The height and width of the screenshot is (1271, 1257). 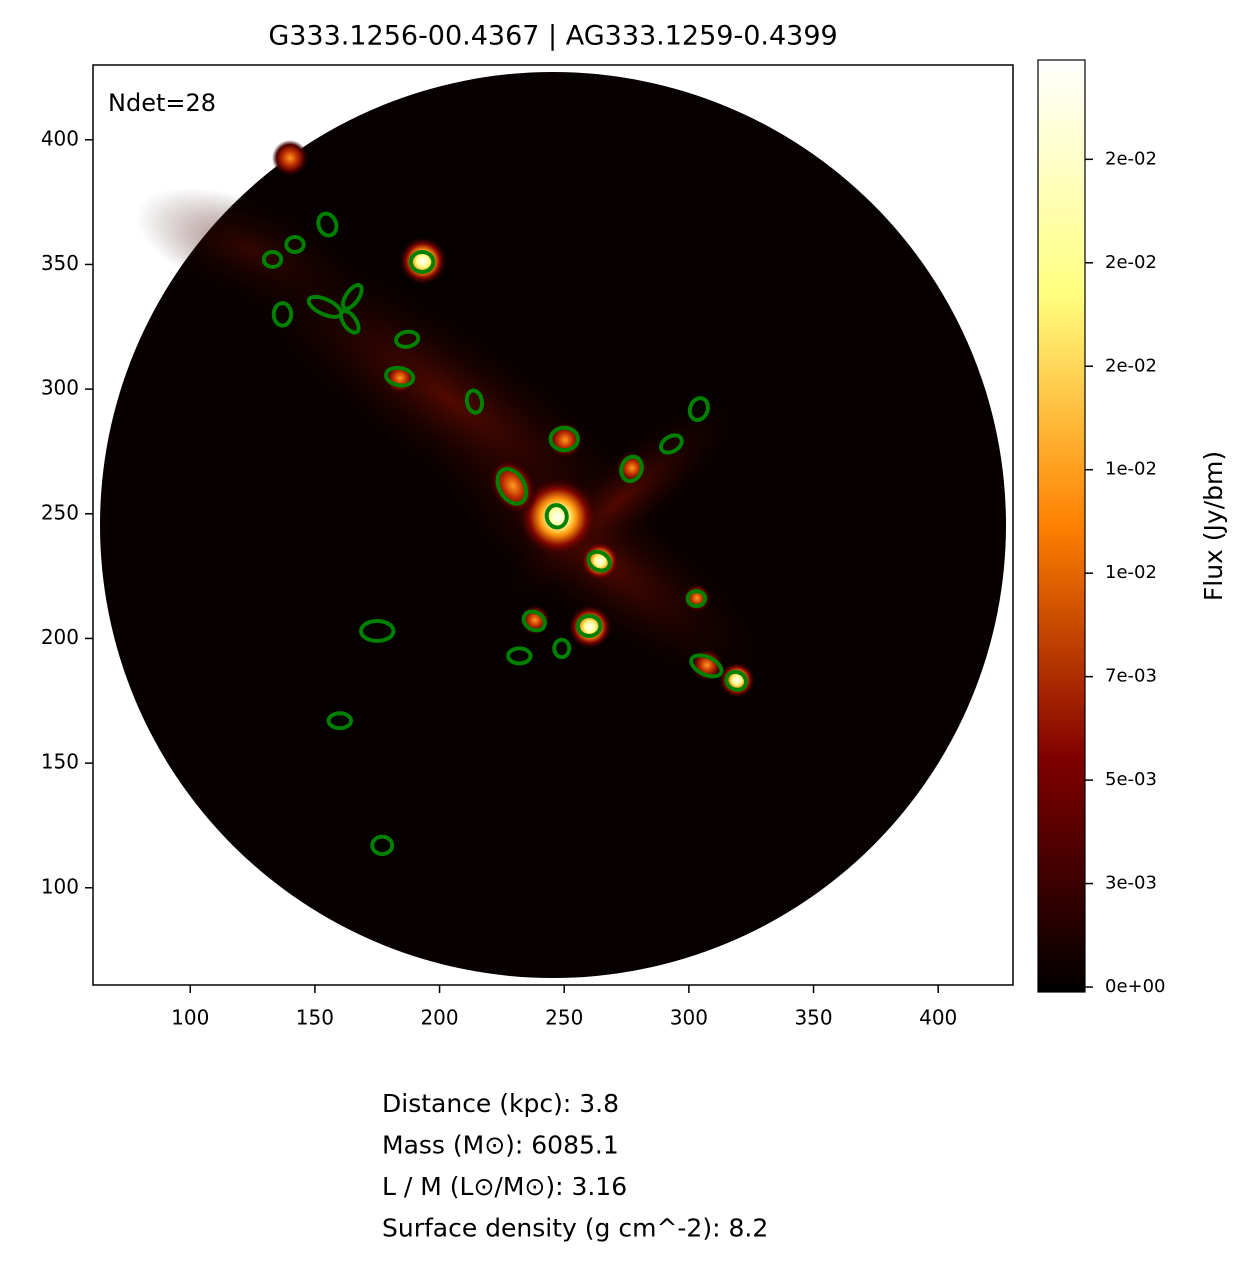 What do you see at coordinates (315, 1018) in the screenshot?
I see `x-tick-label: 150` at bounding box center [315, 1018].